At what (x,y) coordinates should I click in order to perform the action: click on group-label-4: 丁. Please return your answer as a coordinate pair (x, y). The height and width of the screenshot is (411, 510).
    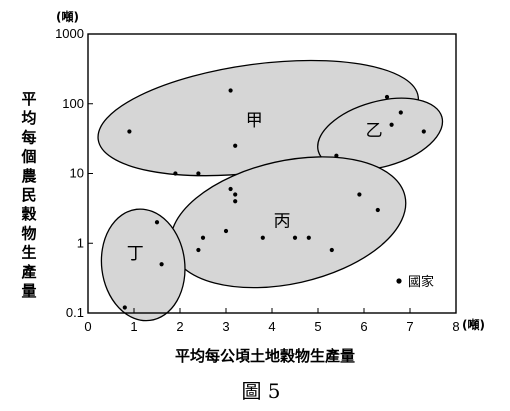
    Looking at the image, I should click on (135, 254).